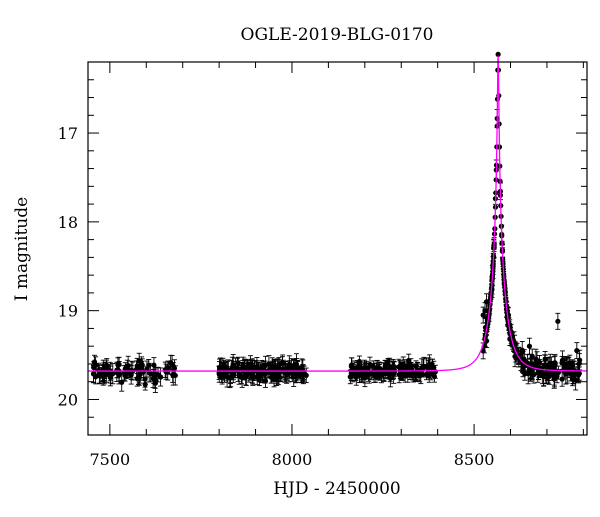  I want to click on y-axis-label: I magnitude, so click(22, 249).